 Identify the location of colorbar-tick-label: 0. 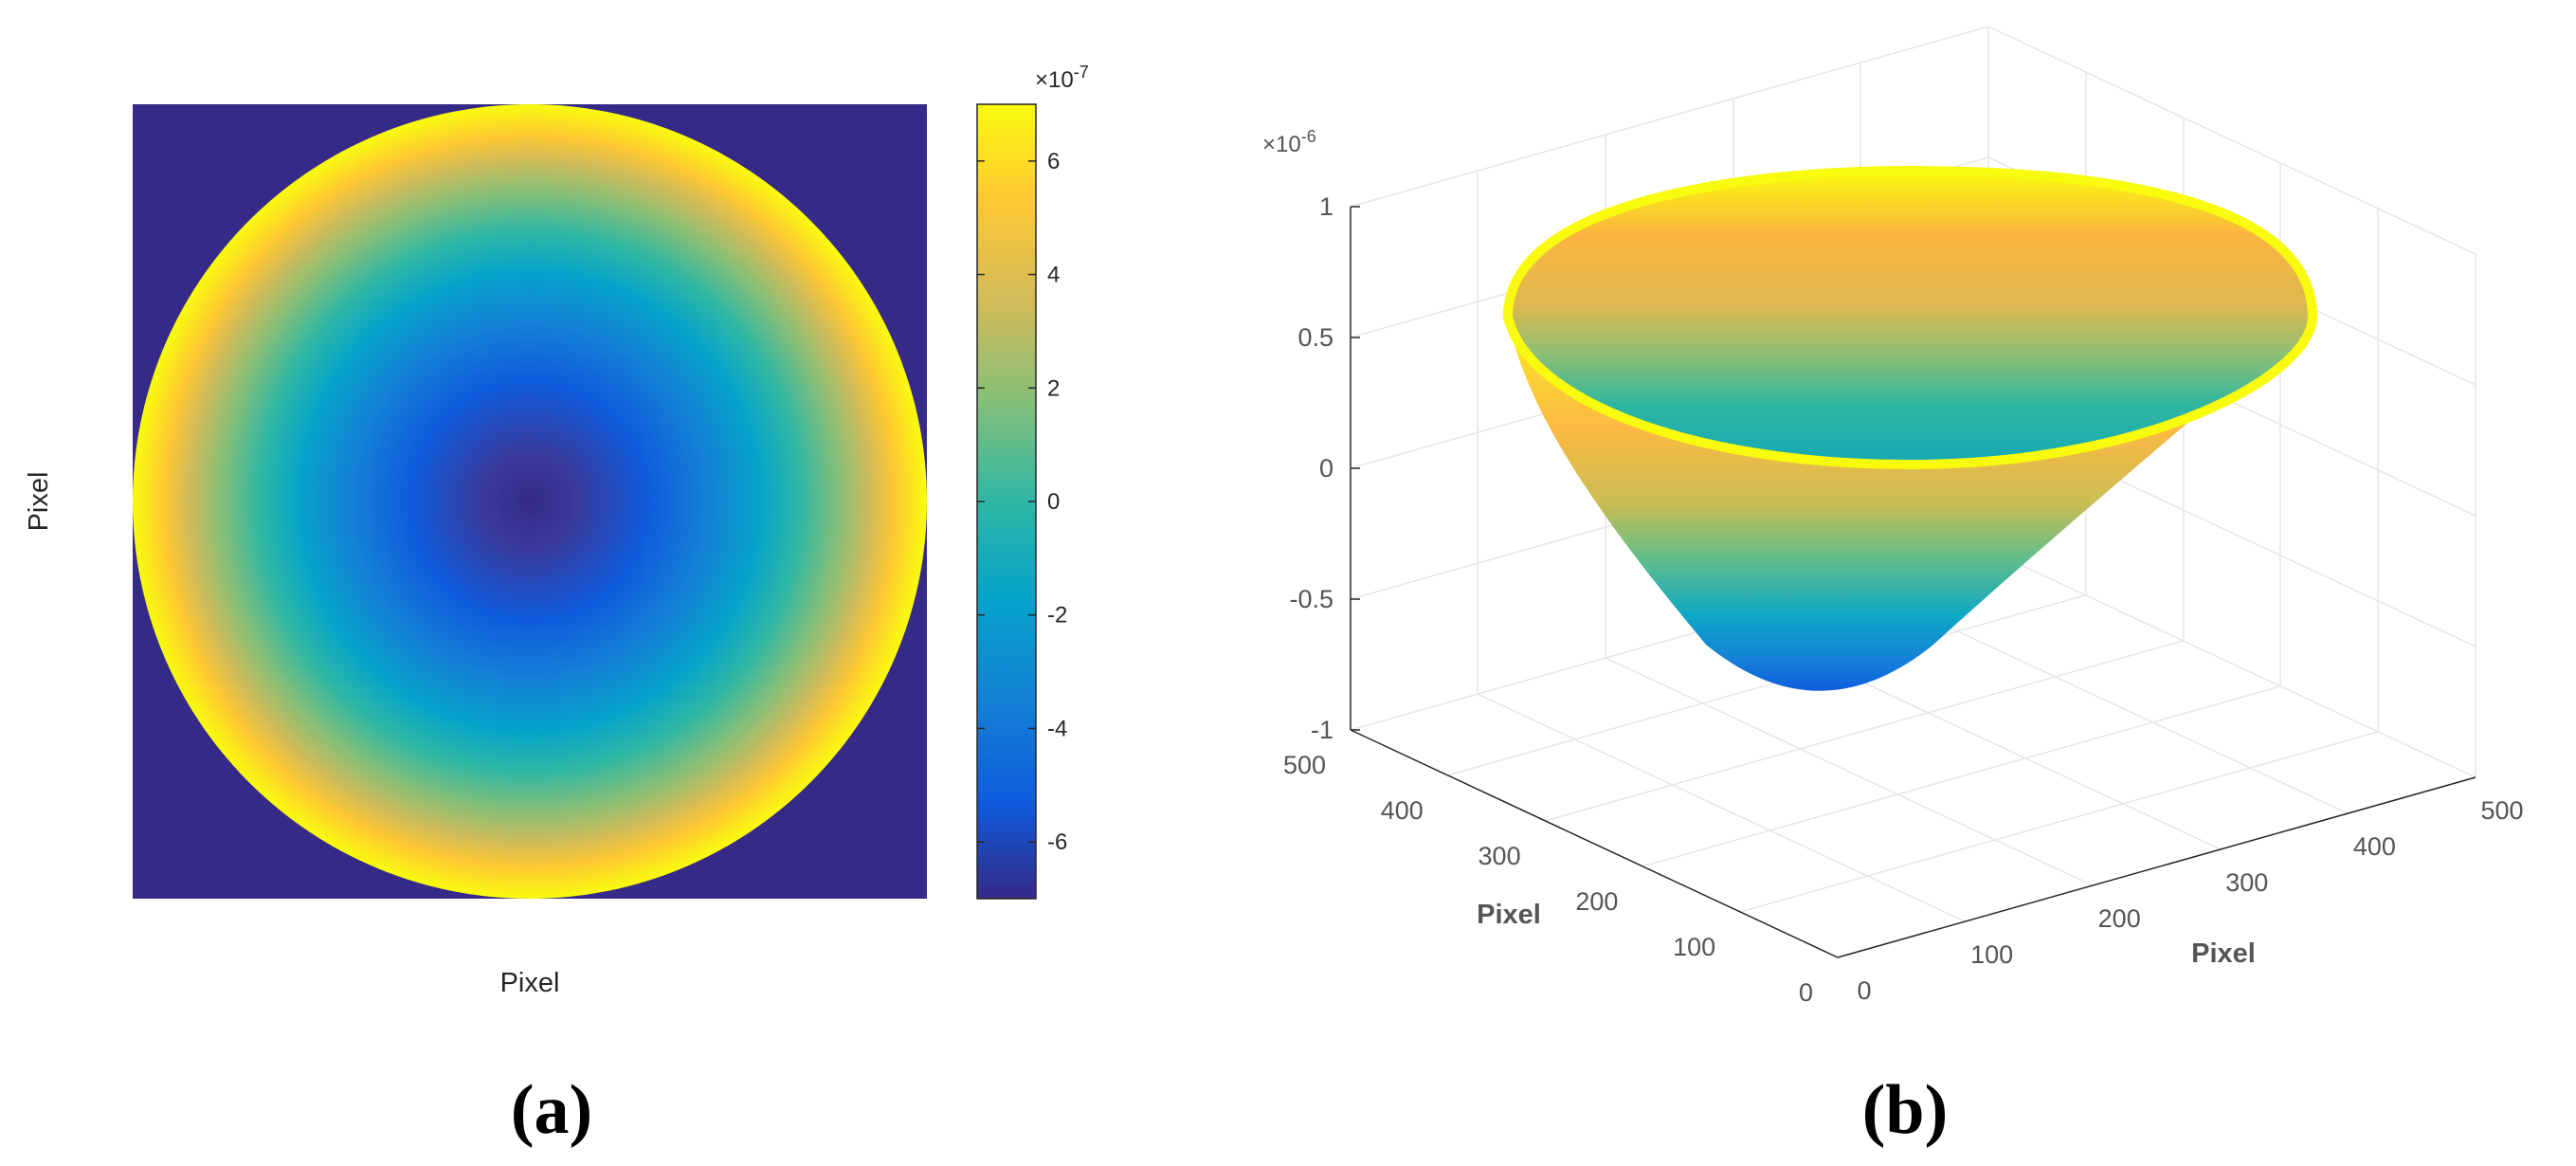
(1053, 502).